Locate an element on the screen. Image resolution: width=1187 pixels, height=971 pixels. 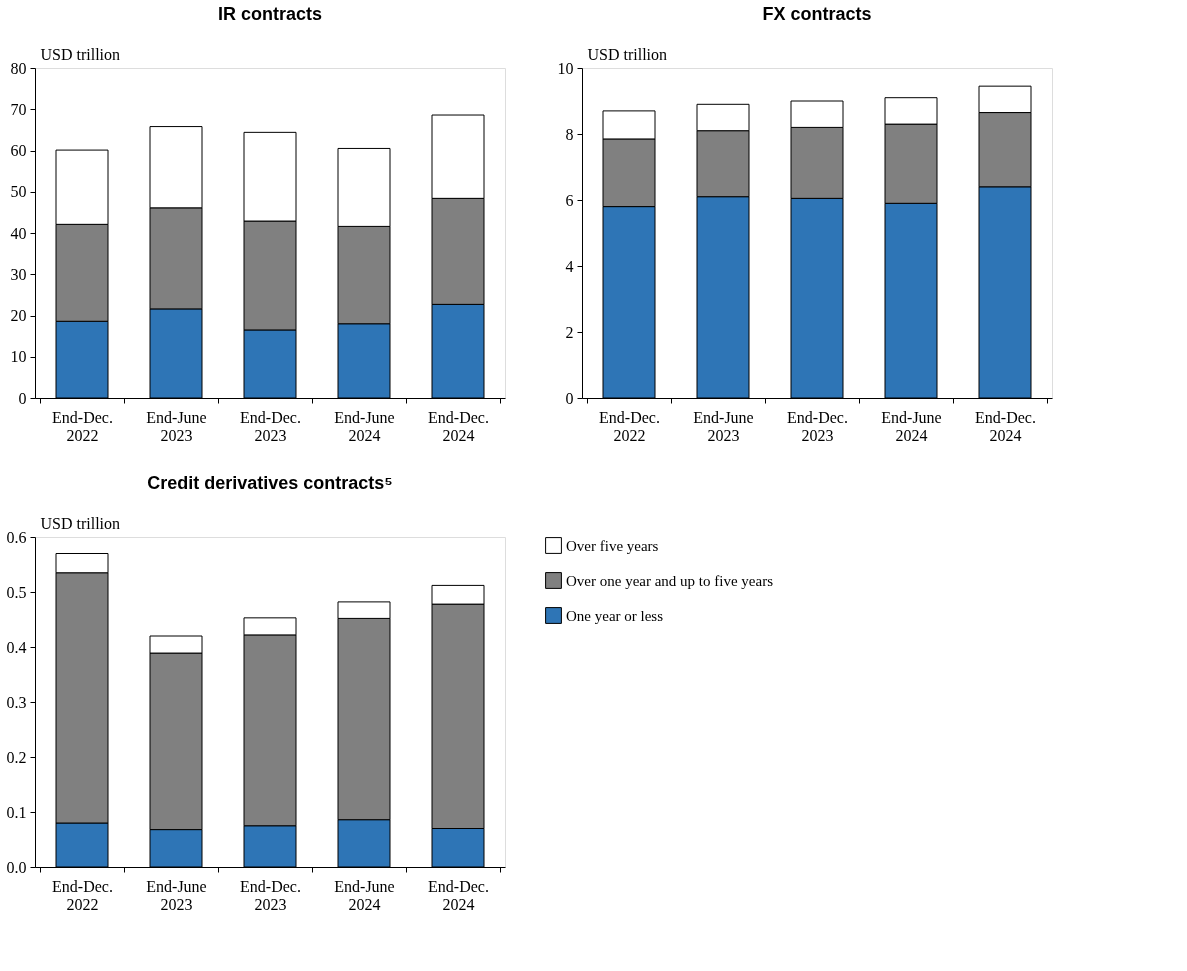
chart-title: IR contracts is located at coordinates (270, 14).